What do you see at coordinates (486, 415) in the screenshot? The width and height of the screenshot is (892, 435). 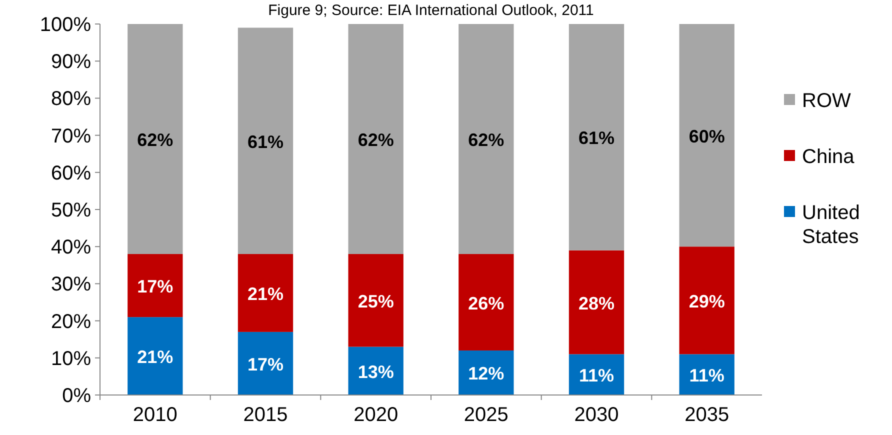 I see `x-tick-label: 2025` at bounding box center [486, 415].